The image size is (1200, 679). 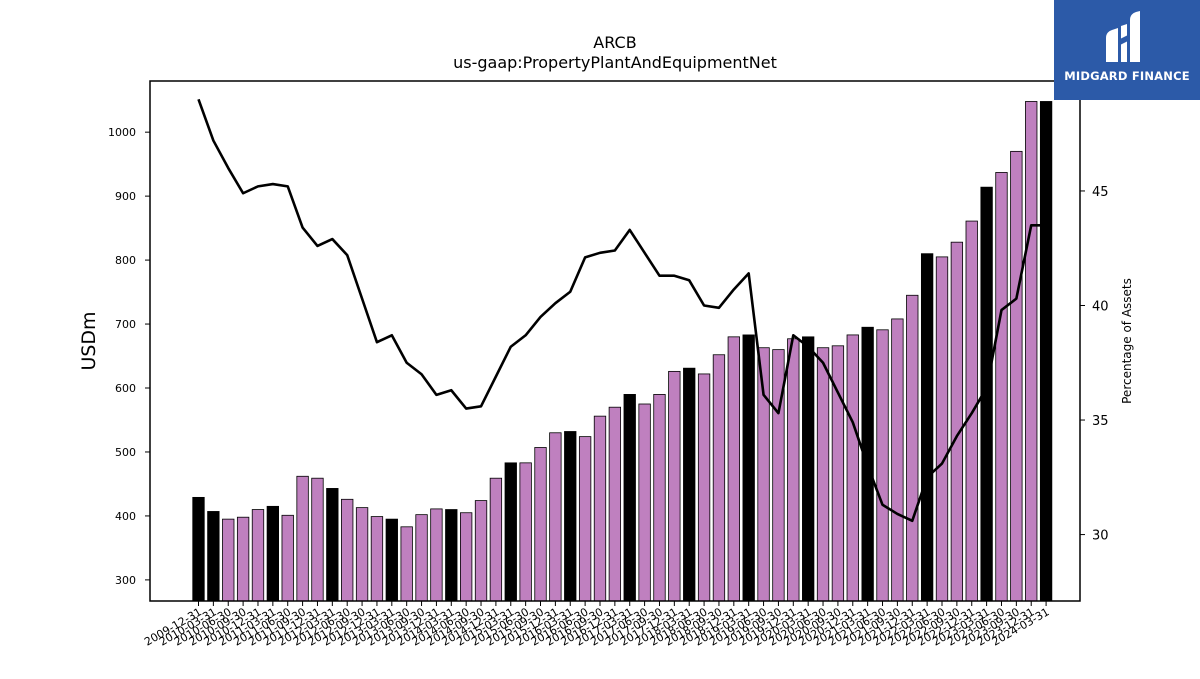 I want to click on chart-title: ARCB, so click(x=614, y=42).